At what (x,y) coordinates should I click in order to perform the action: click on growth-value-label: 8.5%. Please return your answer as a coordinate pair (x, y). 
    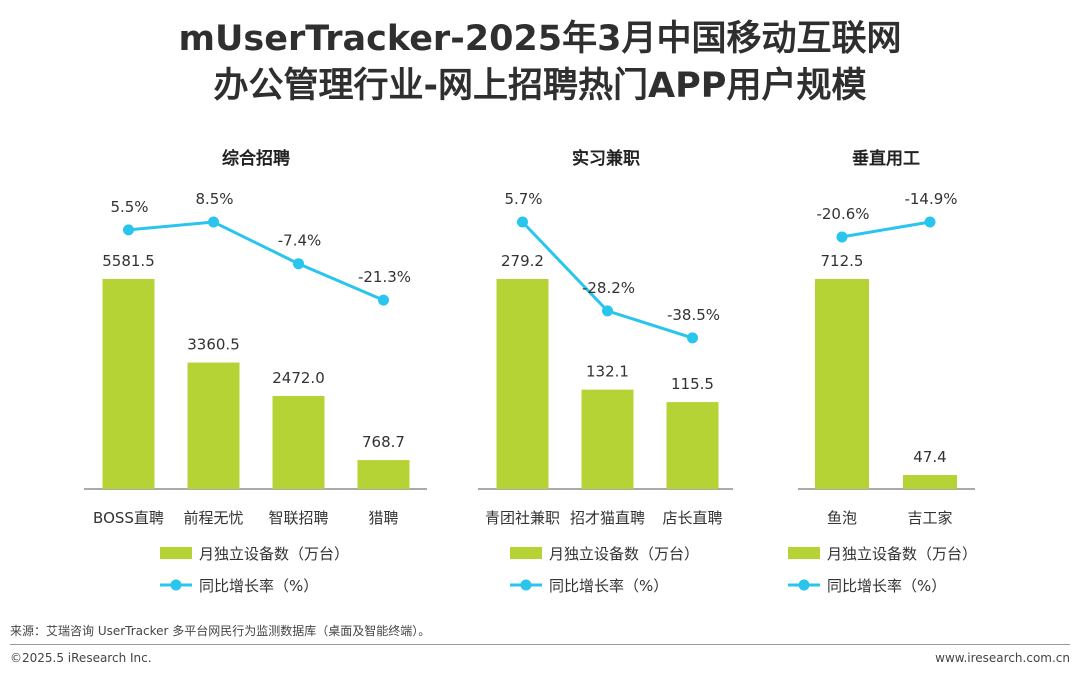
    Looking at the image, I should click on (214, 199).